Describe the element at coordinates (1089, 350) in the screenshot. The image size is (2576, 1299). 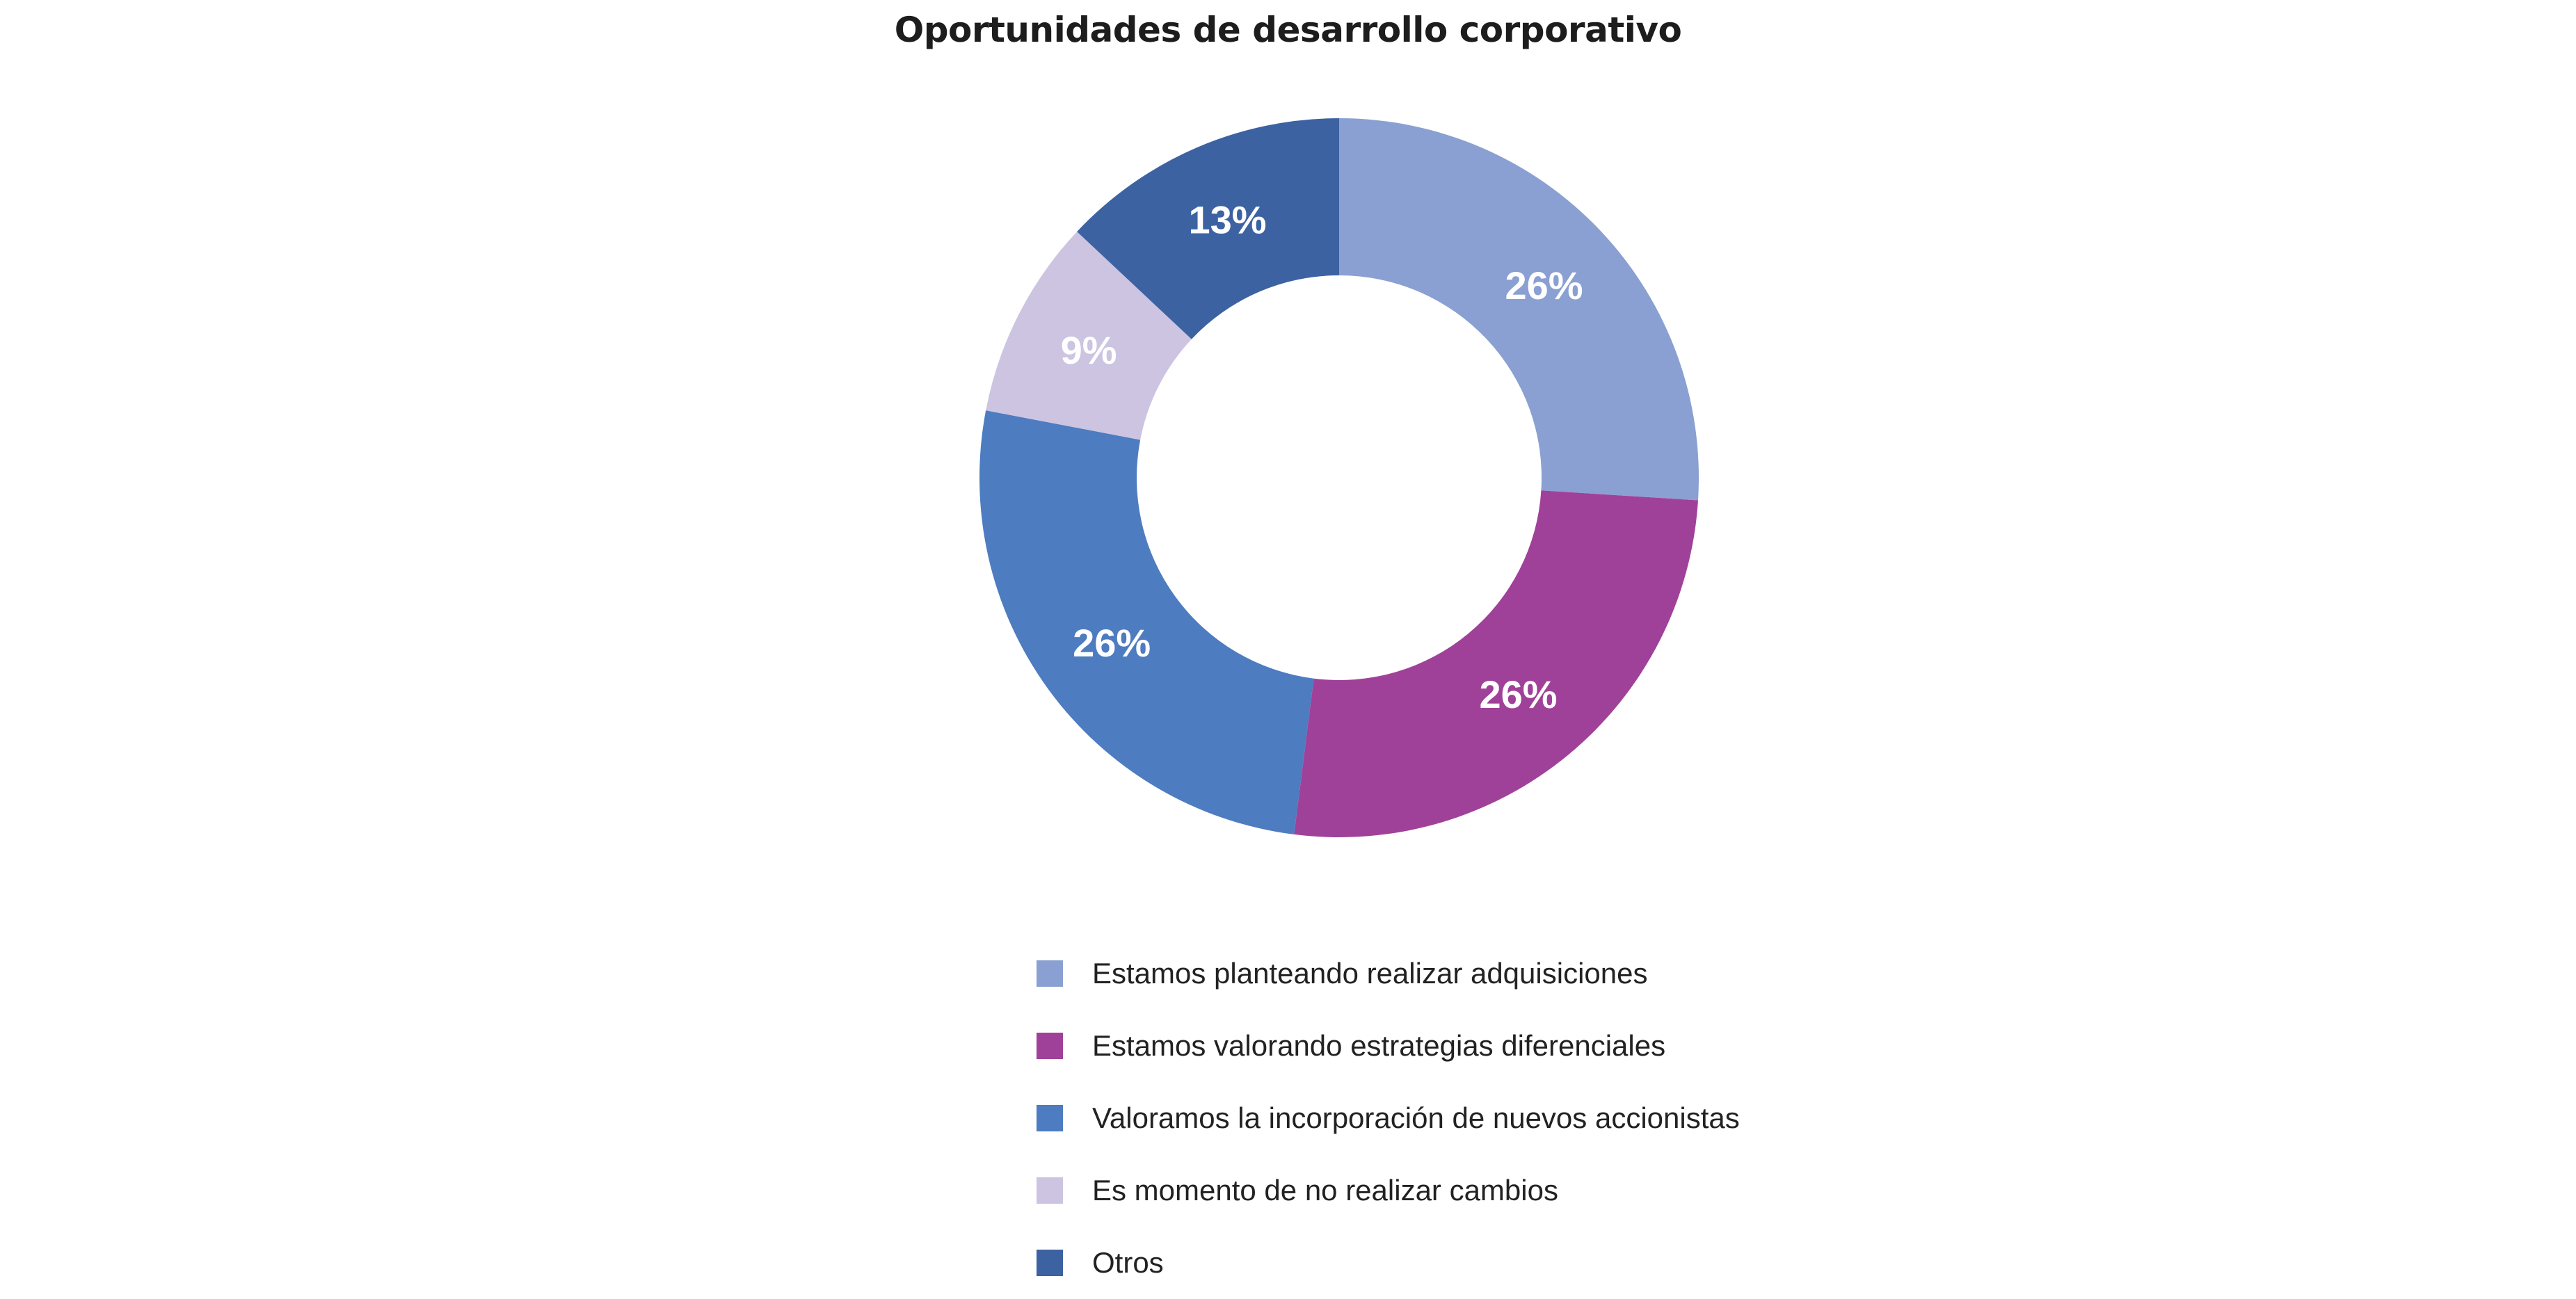
I see `slice-value-label: 9%` at that location.